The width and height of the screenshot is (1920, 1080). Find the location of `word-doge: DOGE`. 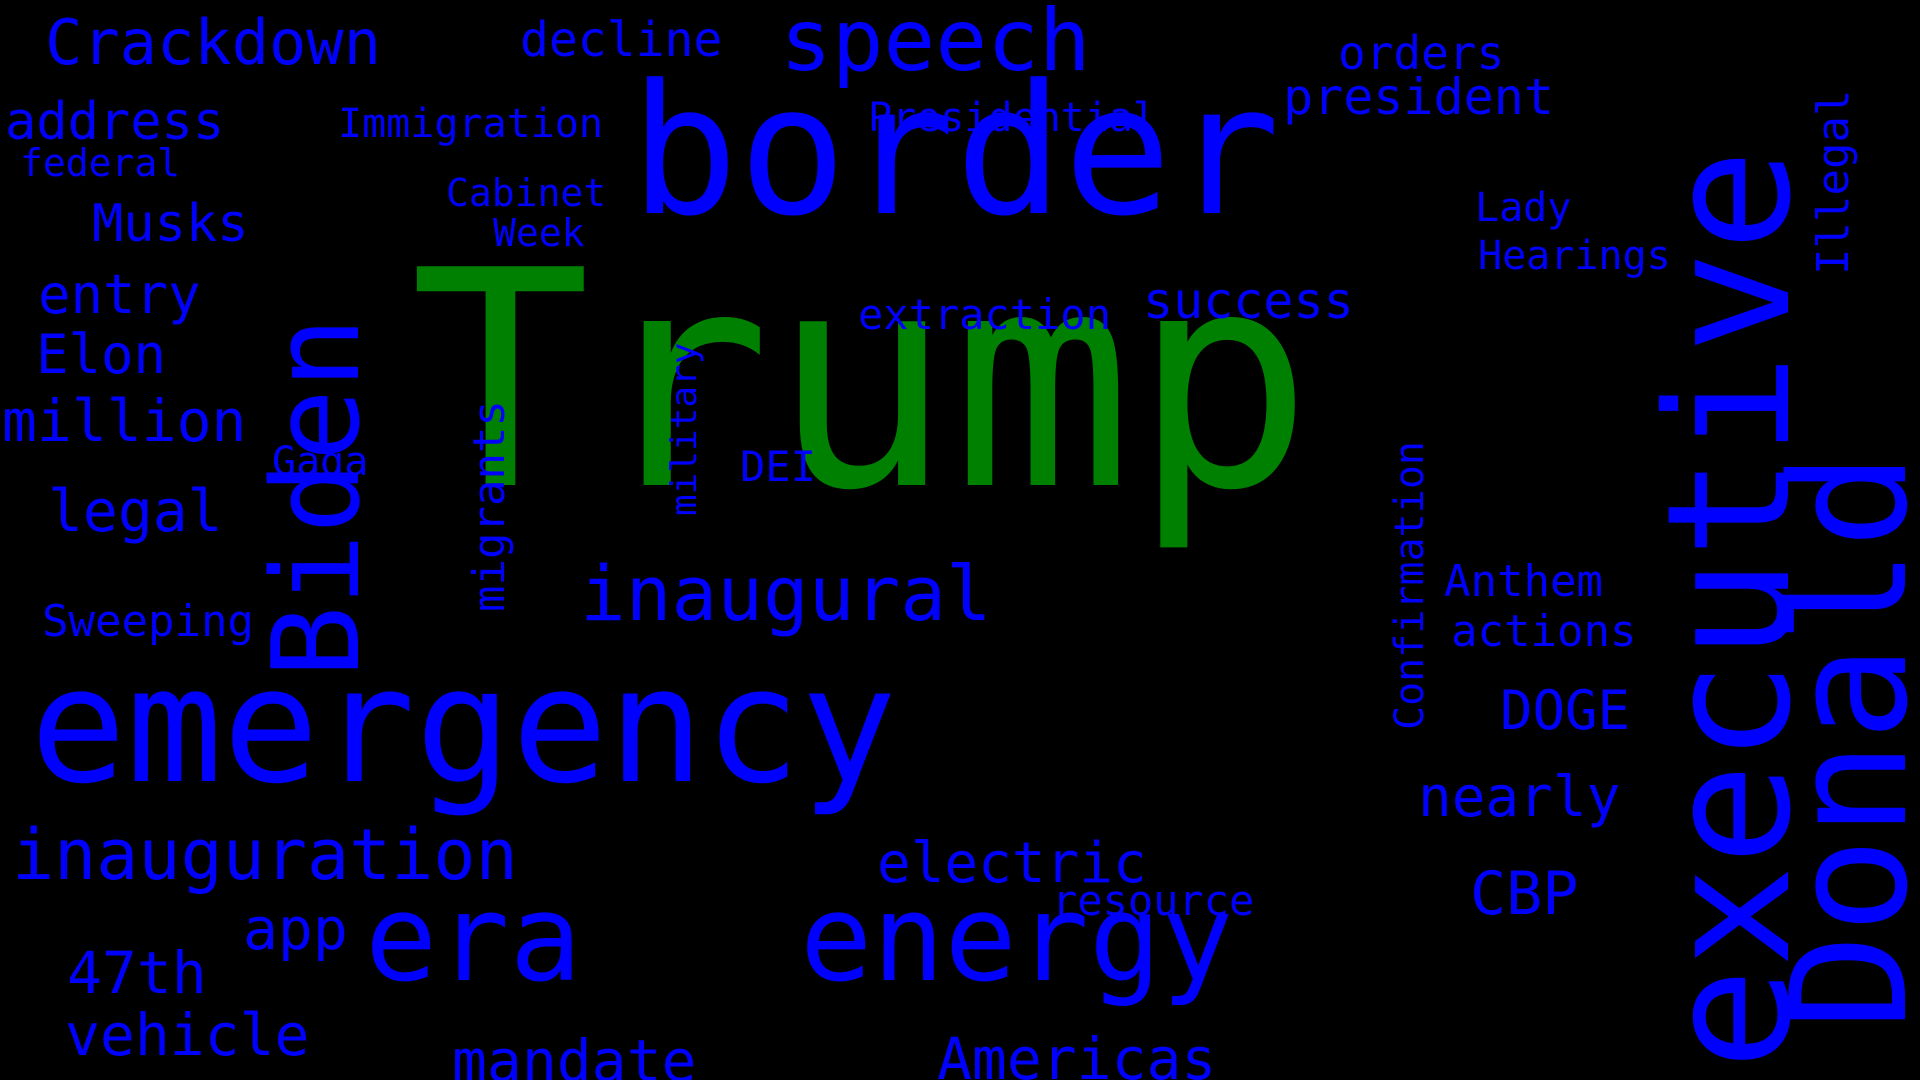

word-doge: DOGE is located at coordinates (1565, 710).